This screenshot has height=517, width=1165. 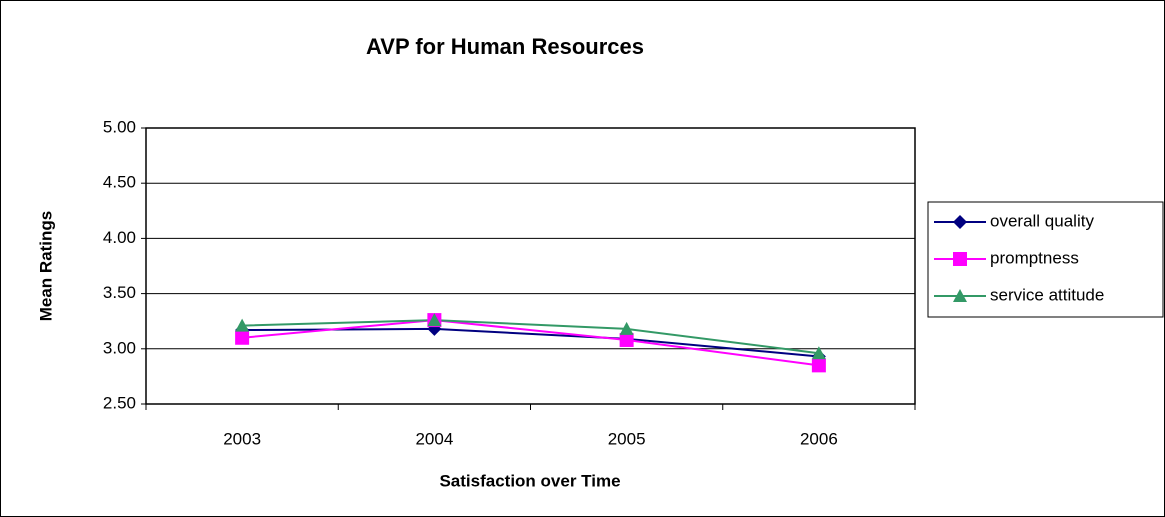 What do you see at coordinates (529, 480) in the screenshot?
I see `x-axis-label: Satisfaction over Time` at bounding box center [529, 480].